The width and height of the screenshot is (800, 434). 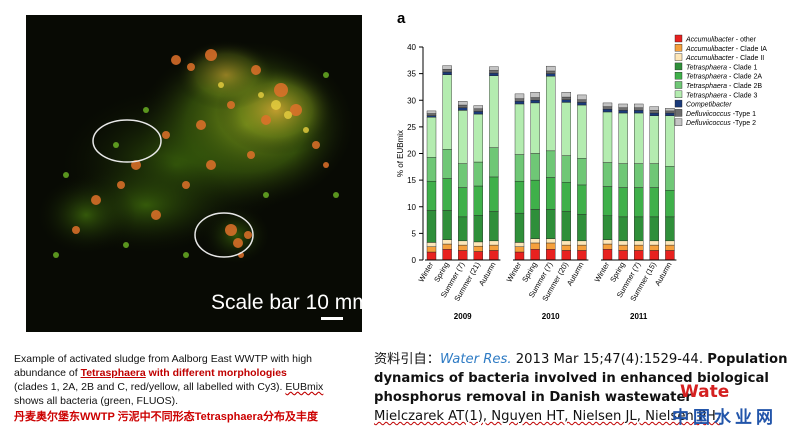 I want to click on y-tick-label: 5, so click(x=414, y=233).